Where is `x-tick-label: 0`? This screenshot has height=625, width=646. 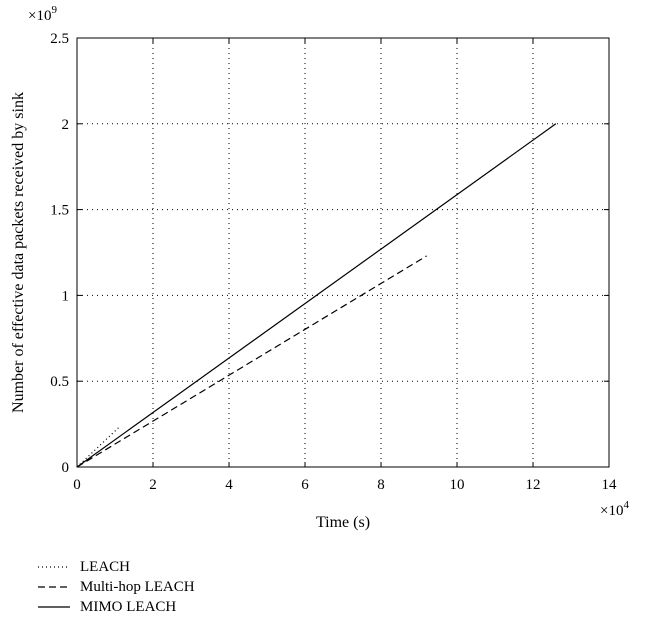
x-tick-label: 0 is located at coordinates (77, 485).